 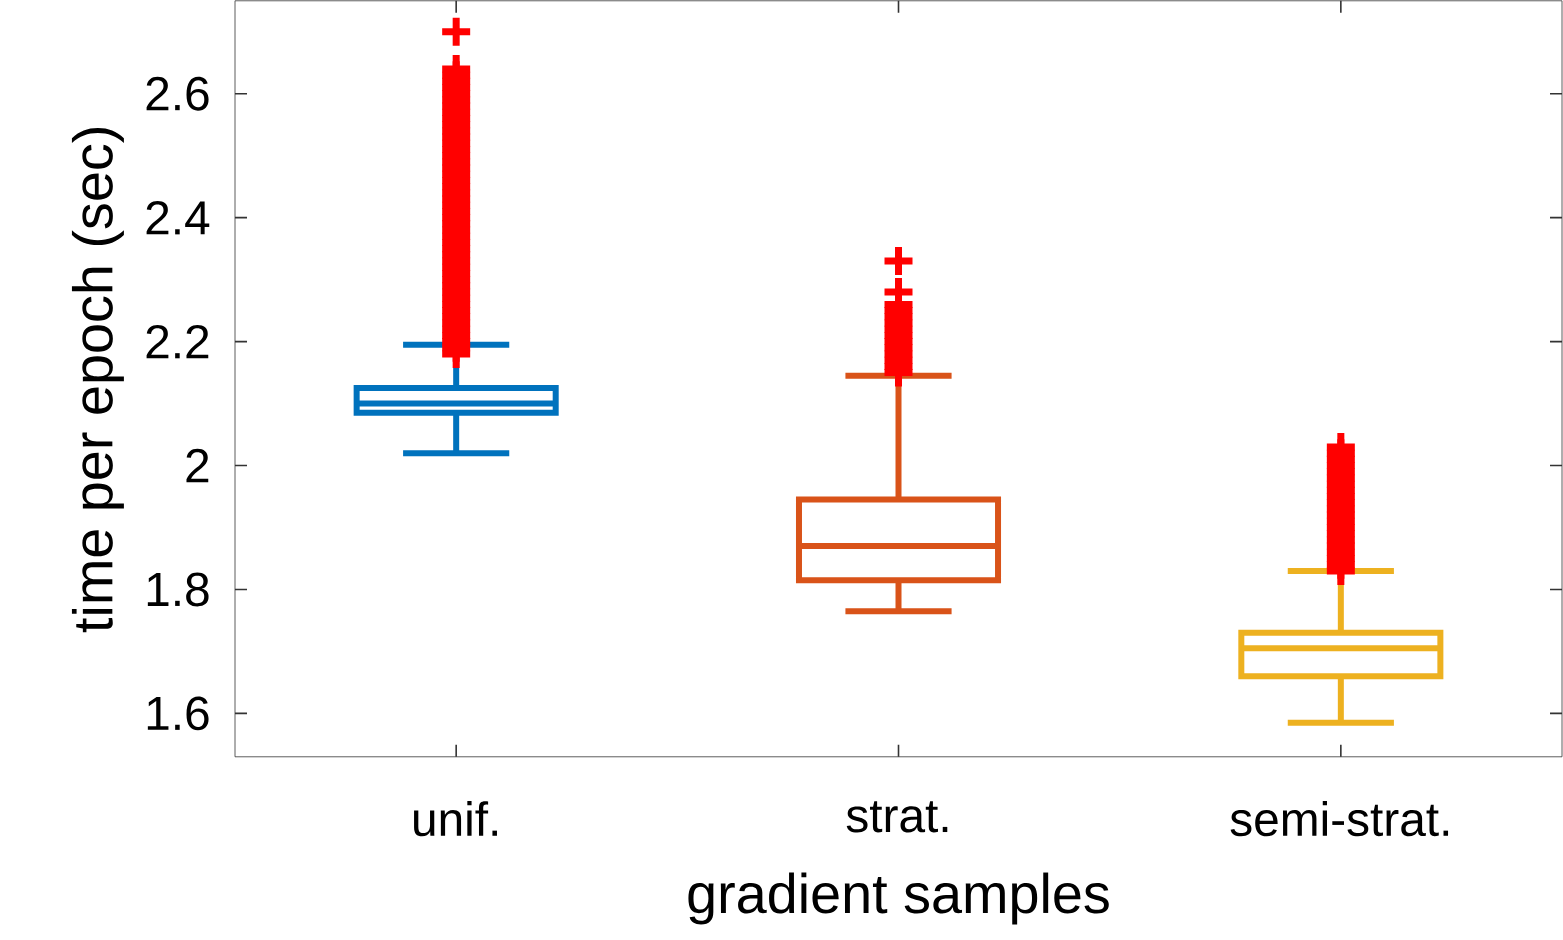 What do you see at coordinates (897, 816) in the screenshot?
I see `x-tick-label: strat.` at bounding box center [897, 816].